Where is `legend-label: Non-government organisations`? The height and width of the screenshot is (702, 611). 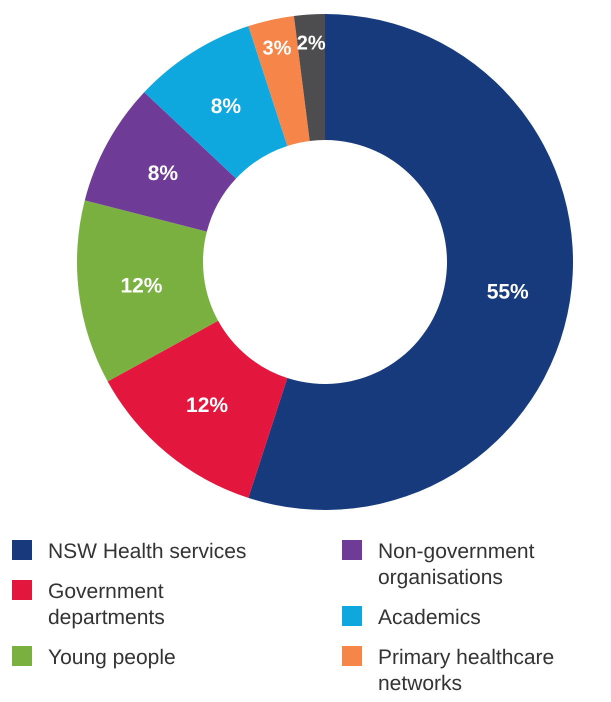 legend-label: Non-government organisations is located at coordinates (456, 564).